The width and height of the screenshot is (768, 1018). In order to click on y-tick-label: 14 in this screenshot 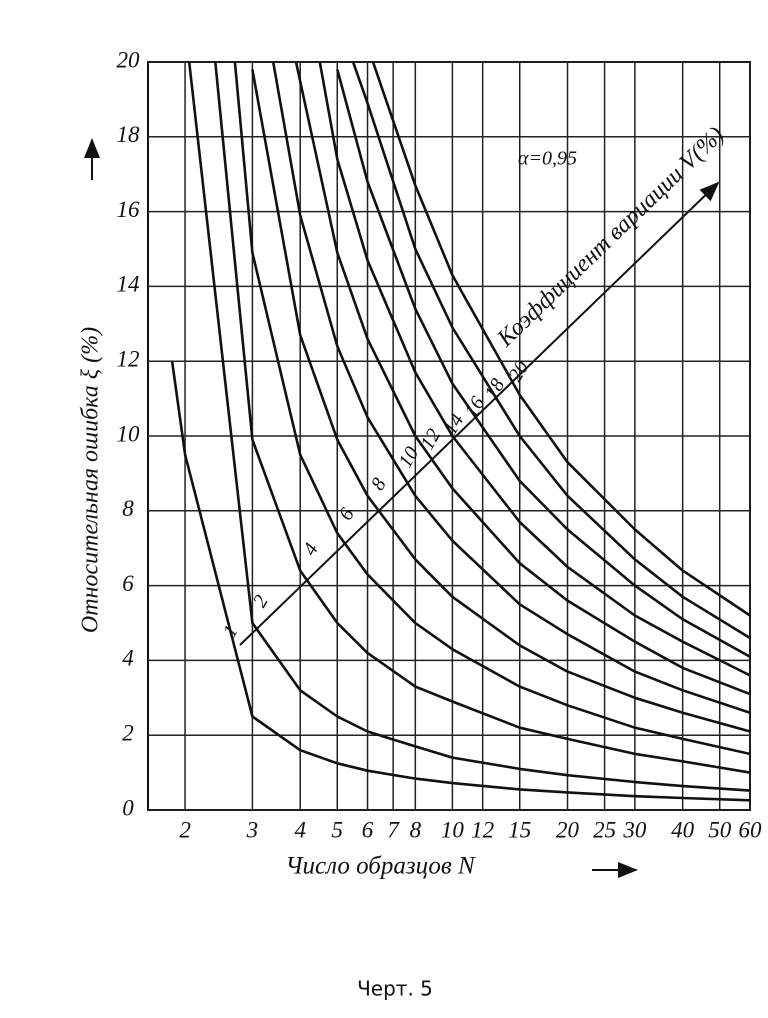, I will do `click(128, 284)`.